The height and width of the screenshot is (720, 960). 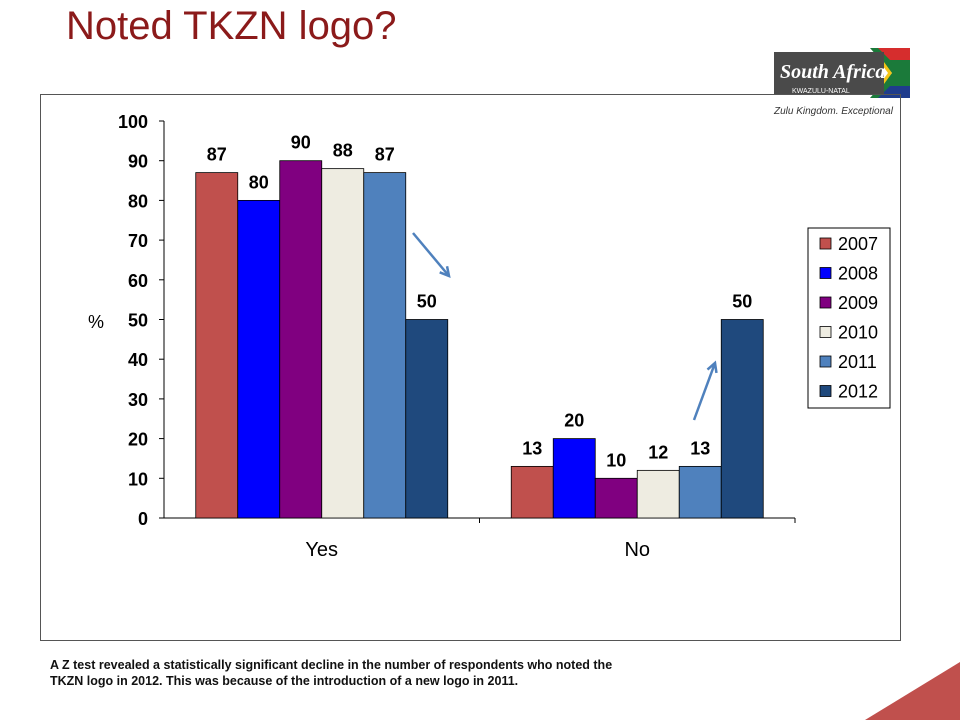 What do you see at coordinates (825, 332) in the screenshot?
I see `legend-swatch-2010` at bounding box center [825, 332].